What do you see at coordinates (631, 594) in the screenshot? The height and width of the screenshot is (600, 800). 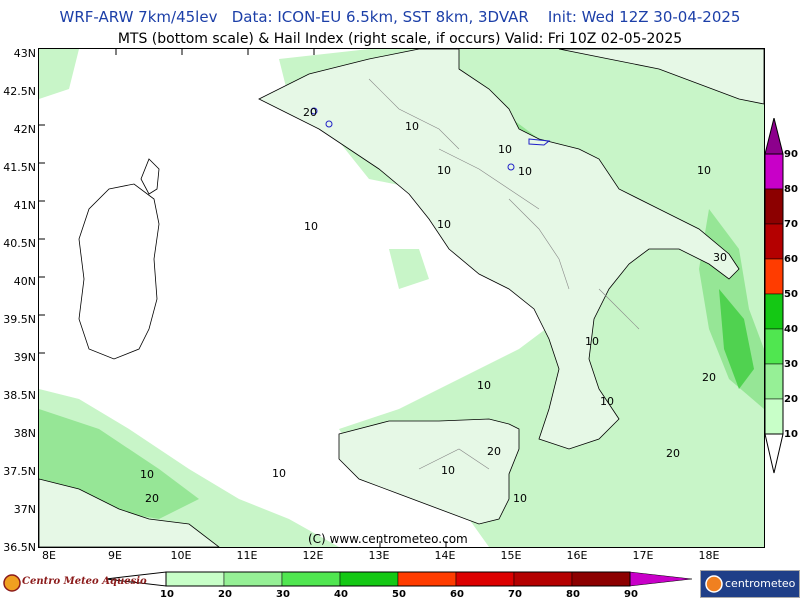 I see `mts-bar-label: 90` at bounding box center [631, 594].